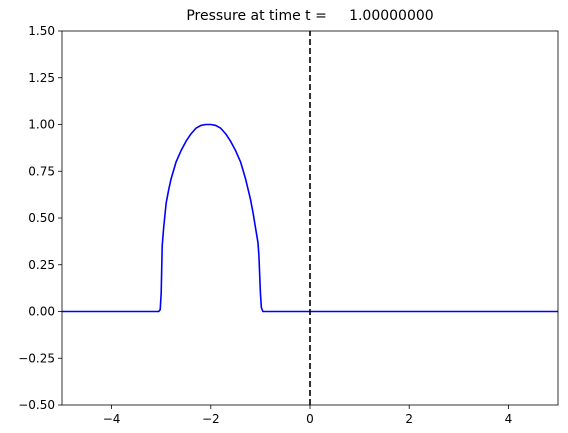 This screenshot has width=568, height=433. What do you see at coordinates (41, 265) in the screenshot?
I see `y-tick-label: 0.25` at bounding box center [41, 265].